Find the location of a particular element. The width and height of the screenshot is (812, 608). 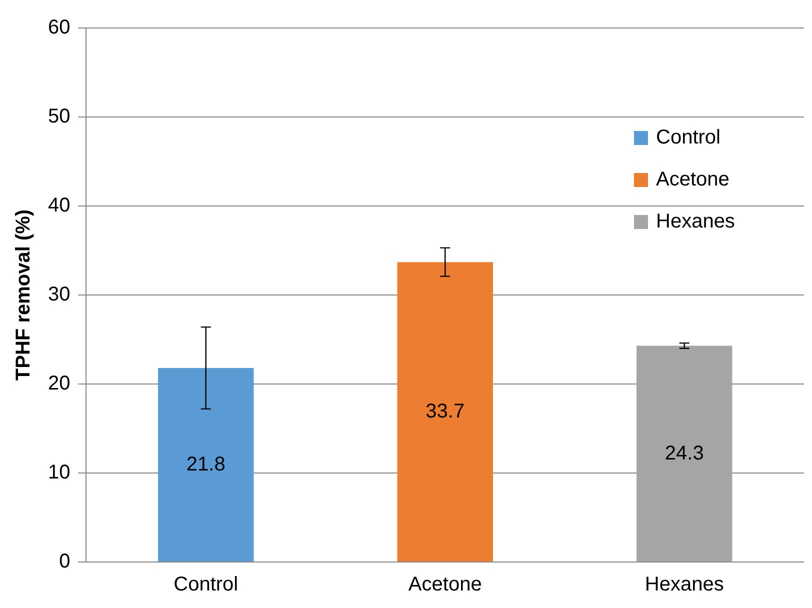

y-axis-title: TPHF removal (%) is located at coordinates (23, 295).